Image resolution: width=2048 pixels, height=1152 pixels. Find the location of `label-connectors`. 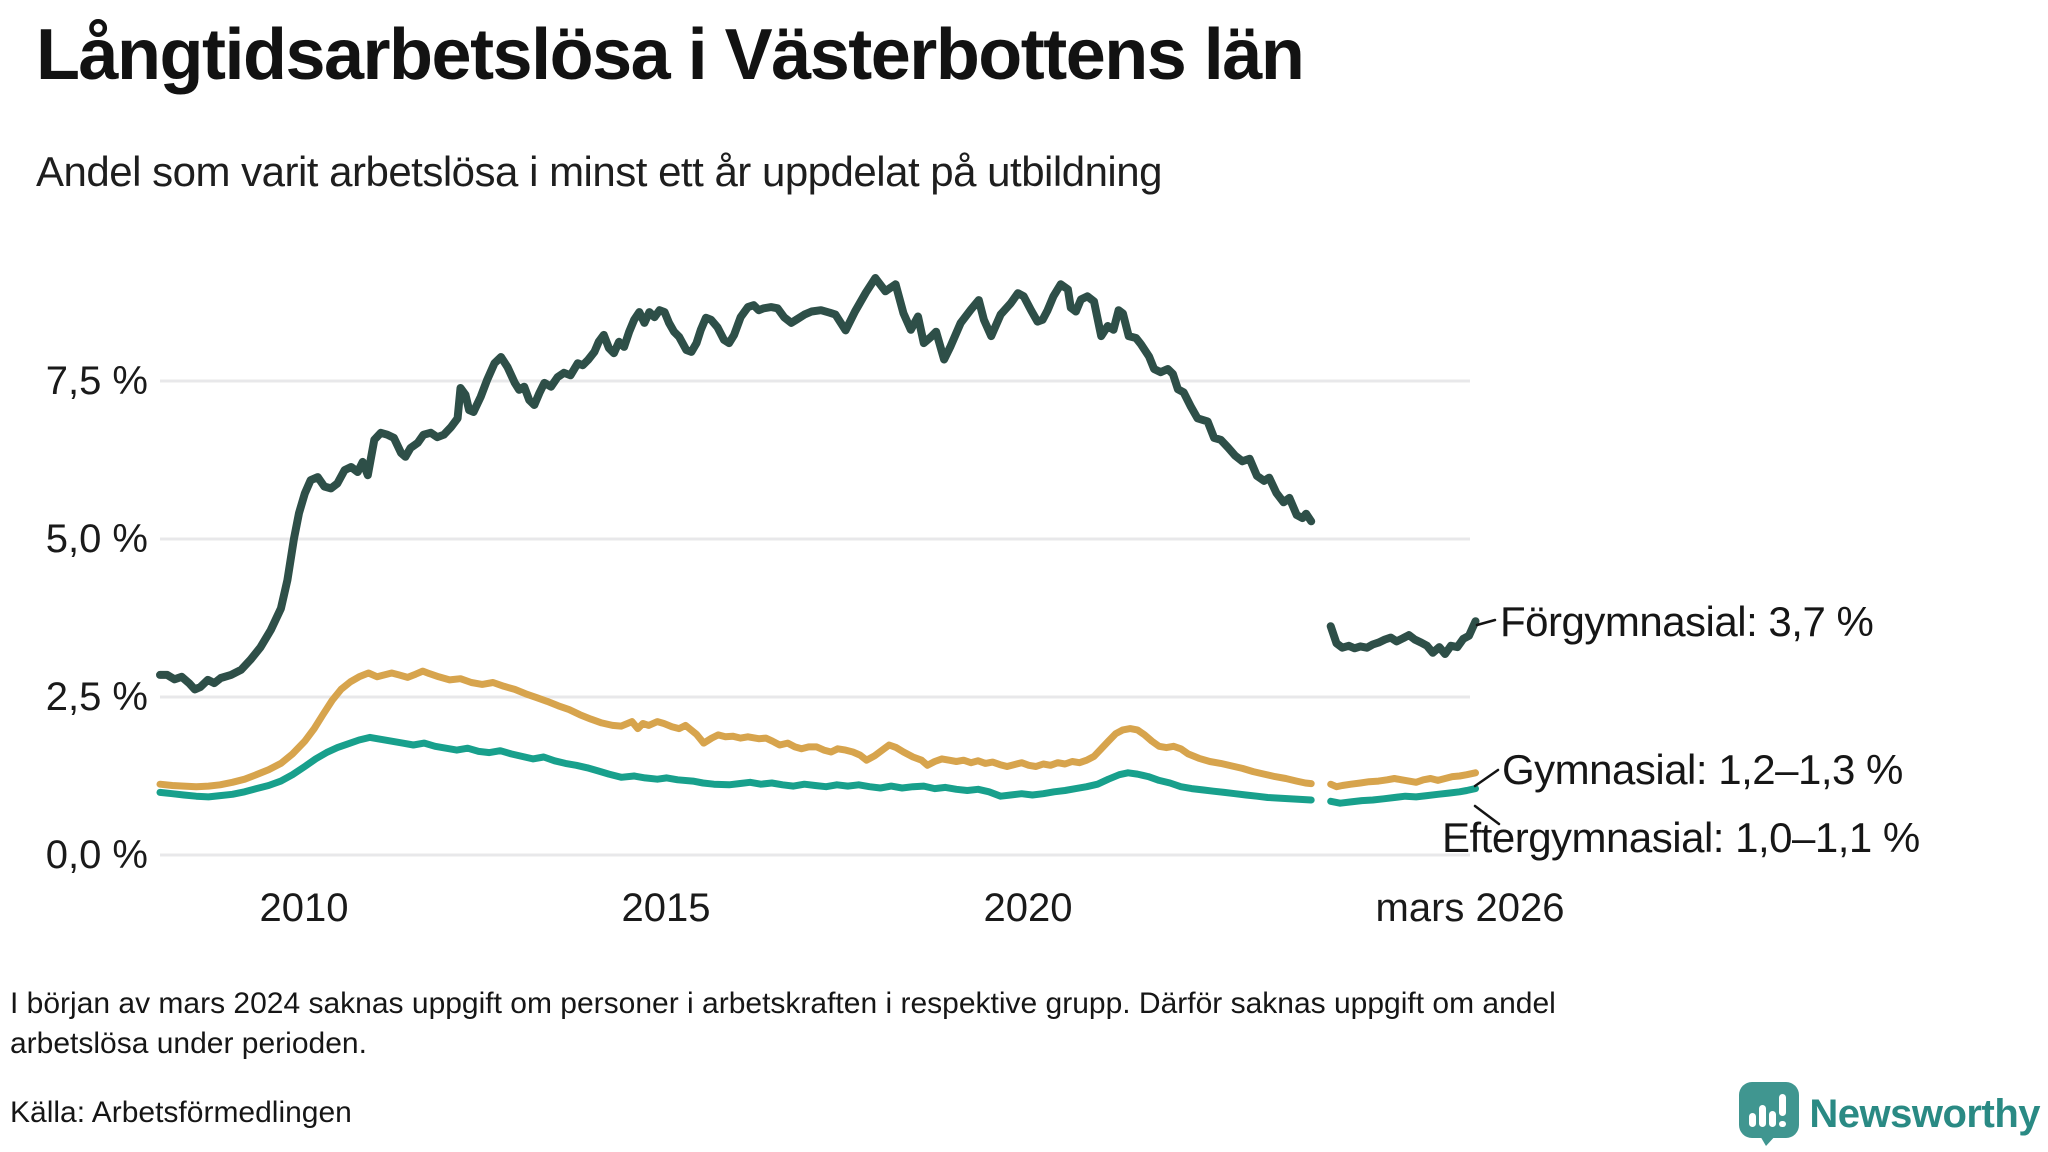

label-connectors is located at coordinates (1487, 722).